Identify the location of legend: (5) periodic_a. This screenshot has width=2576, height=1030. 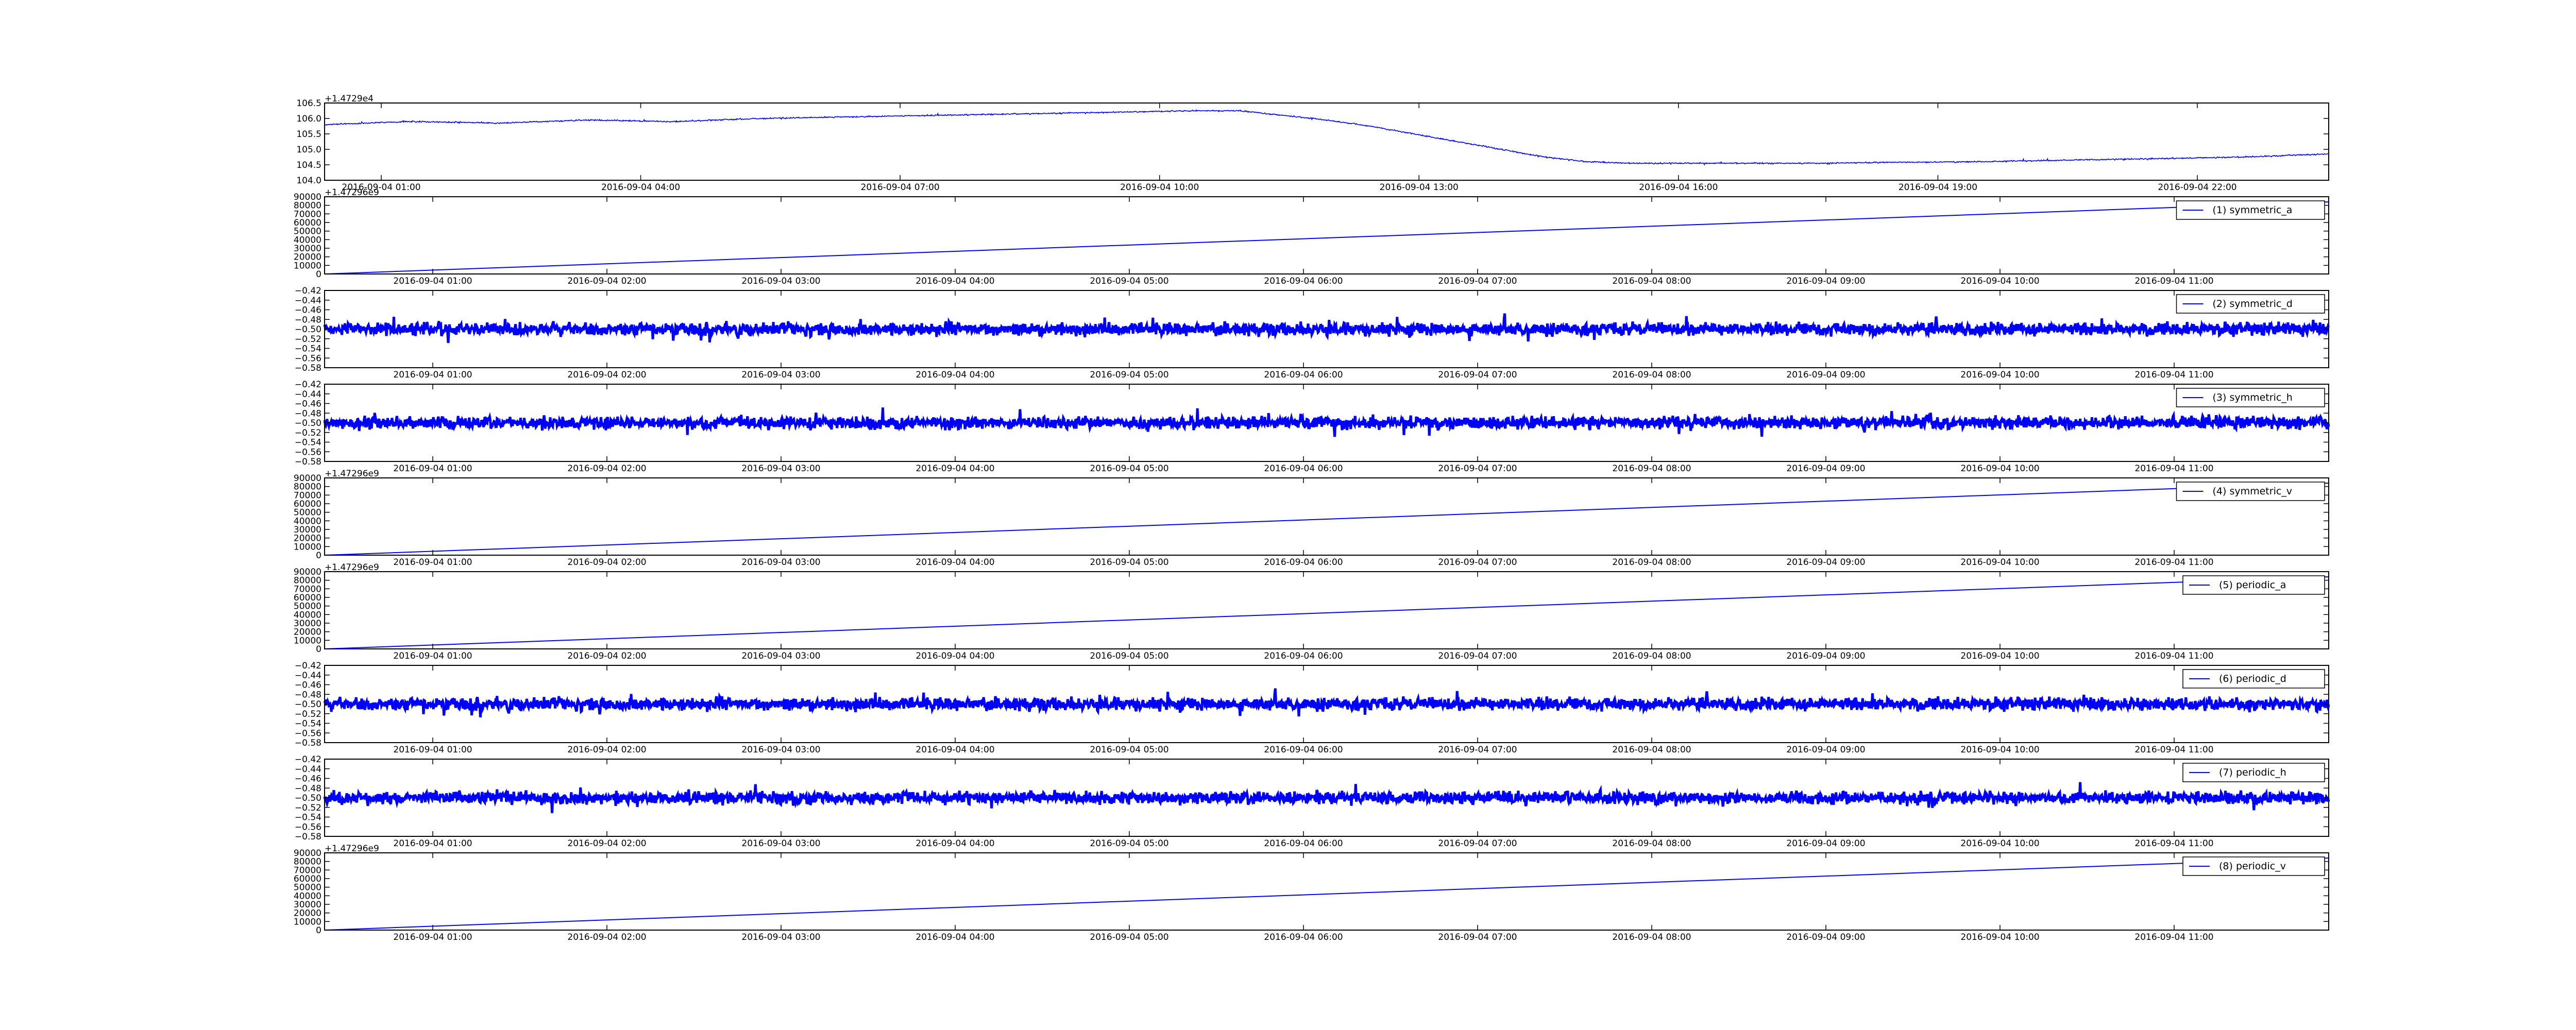
(2253, 585).